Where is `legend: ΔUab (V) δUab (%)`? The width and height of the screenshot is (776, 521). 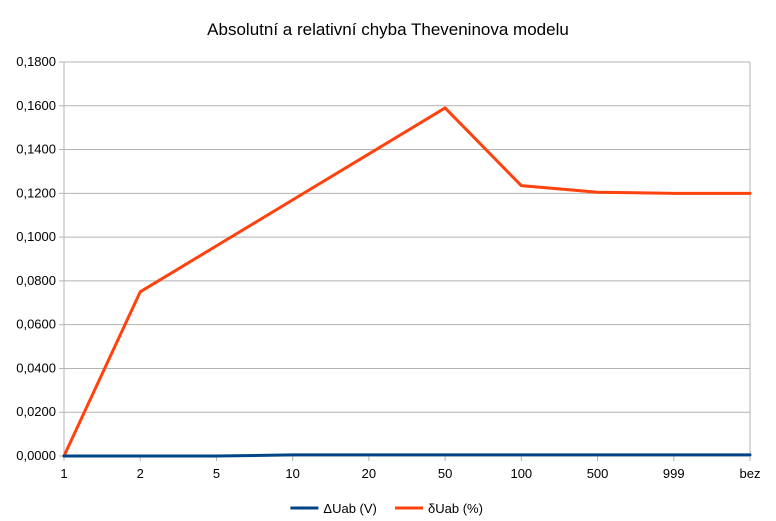 legend: ΔUab (V) δUab (%) is located at coordinates (386, 508).